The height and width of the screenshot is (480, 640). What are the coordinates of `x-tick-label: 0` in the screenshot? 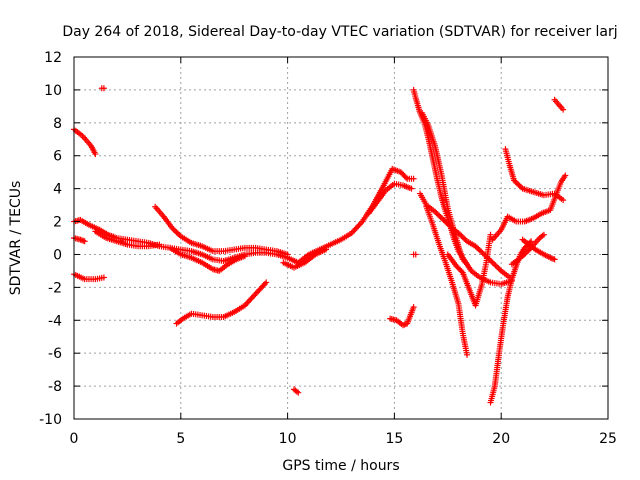 It's located at (74, 439).